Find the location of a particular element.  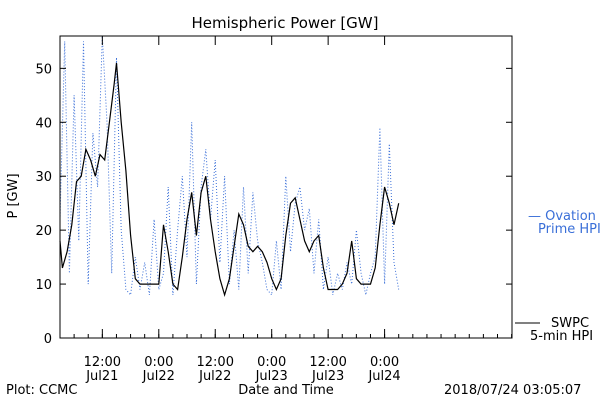

y-tick-label: 10 is located at coordinates (43, 285).